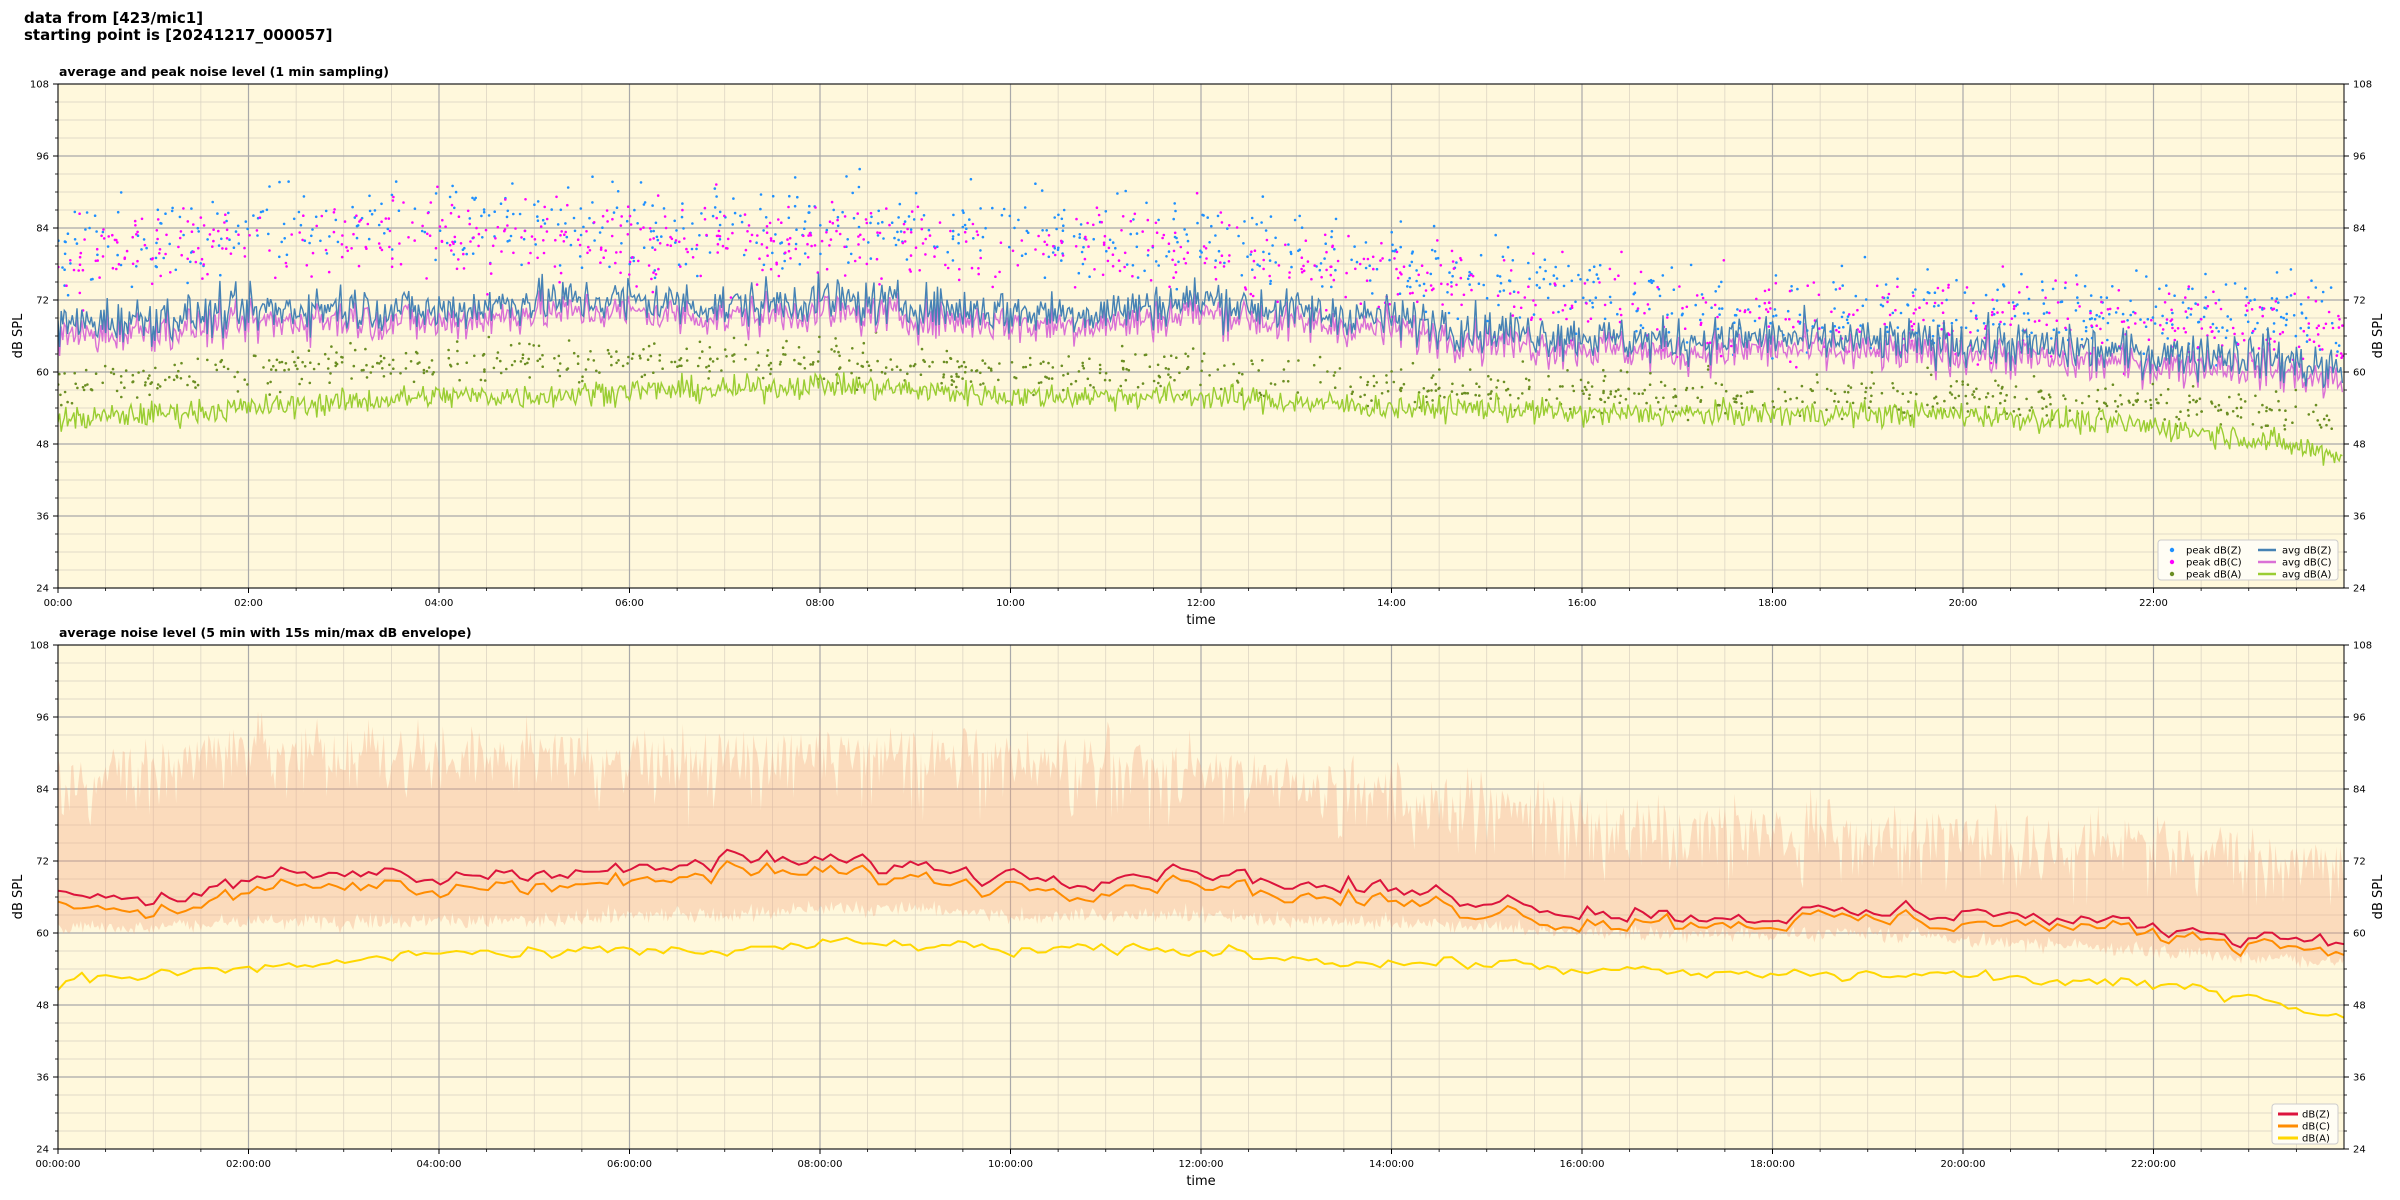 This screenshot has width=2400, height=1200. Describe the element at coordinates (2359, 157) in the screenshot. I see `y-tick-label-right: 96` at that location.